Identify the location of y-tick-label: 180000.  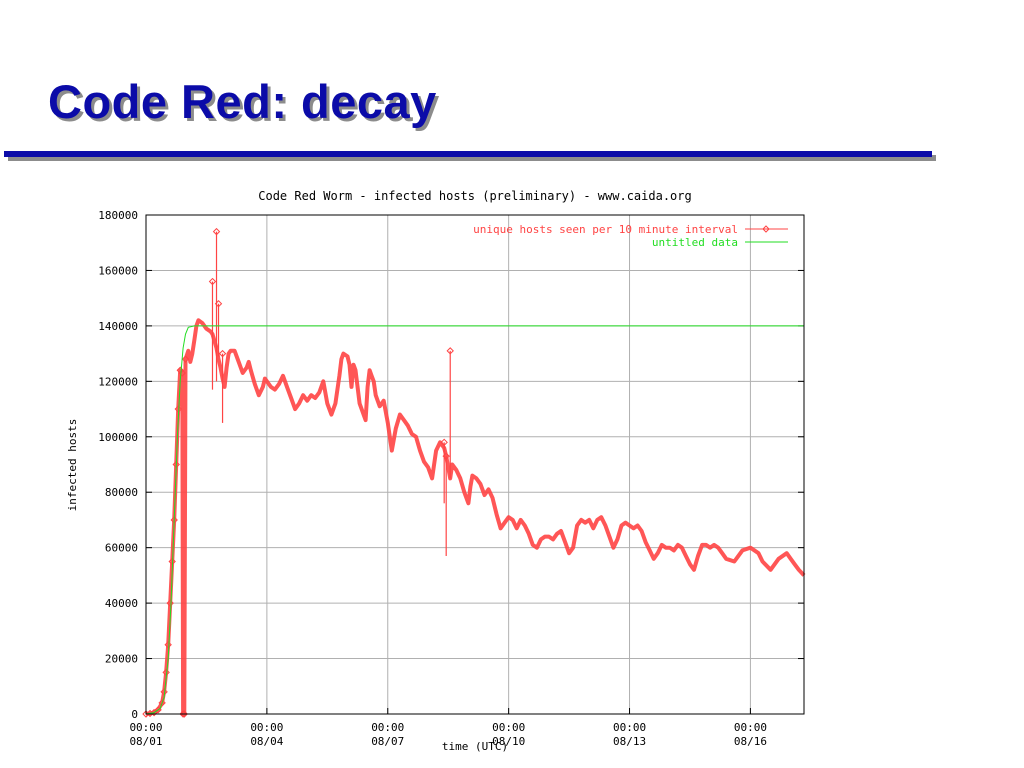
(118, 215).